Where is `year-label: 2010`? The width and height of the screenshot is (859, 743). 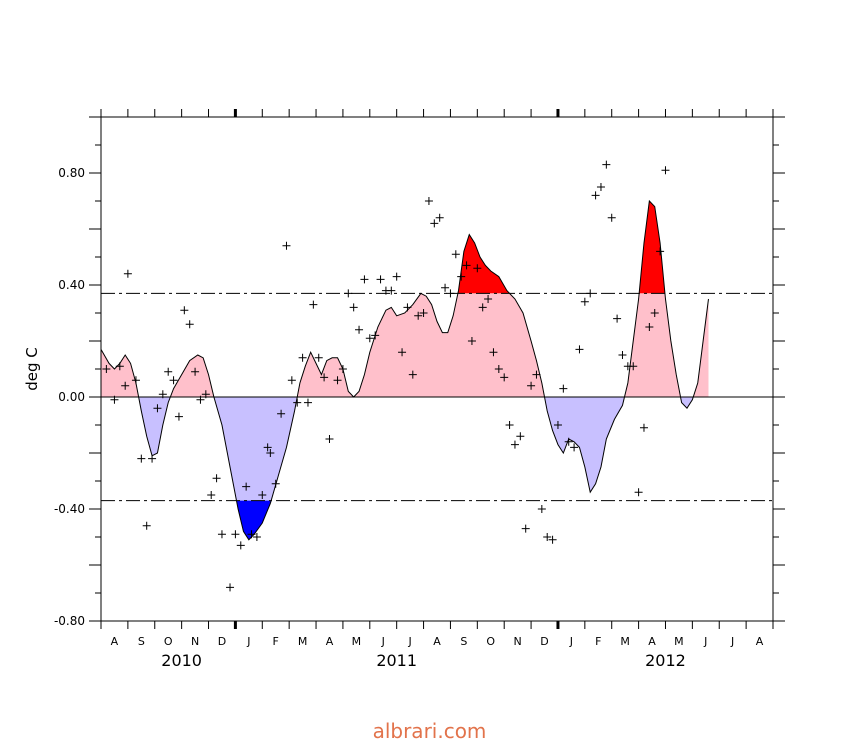
year-label: 2010 is located at coordinates (181, 660).